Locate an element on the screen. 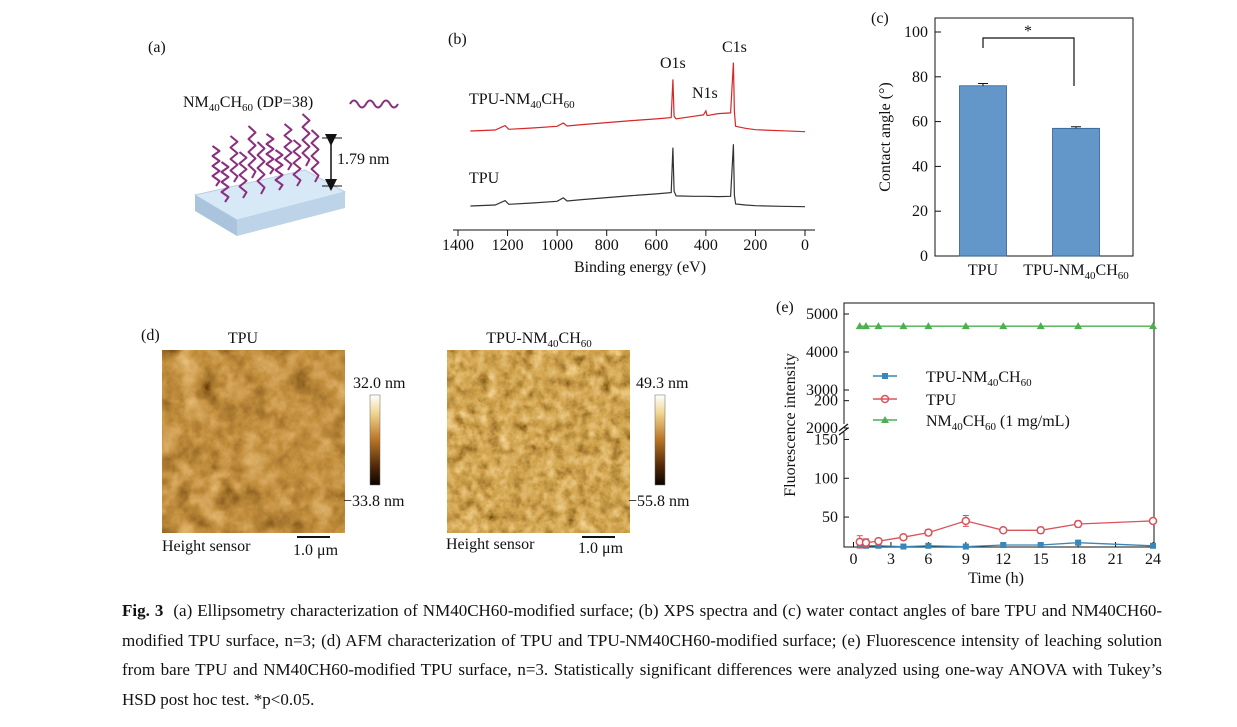 The width and height of the screenshot is (1237, 727). xps-series-label-modified: TPU-NM40CH60 is located at coordinates (522, 101).